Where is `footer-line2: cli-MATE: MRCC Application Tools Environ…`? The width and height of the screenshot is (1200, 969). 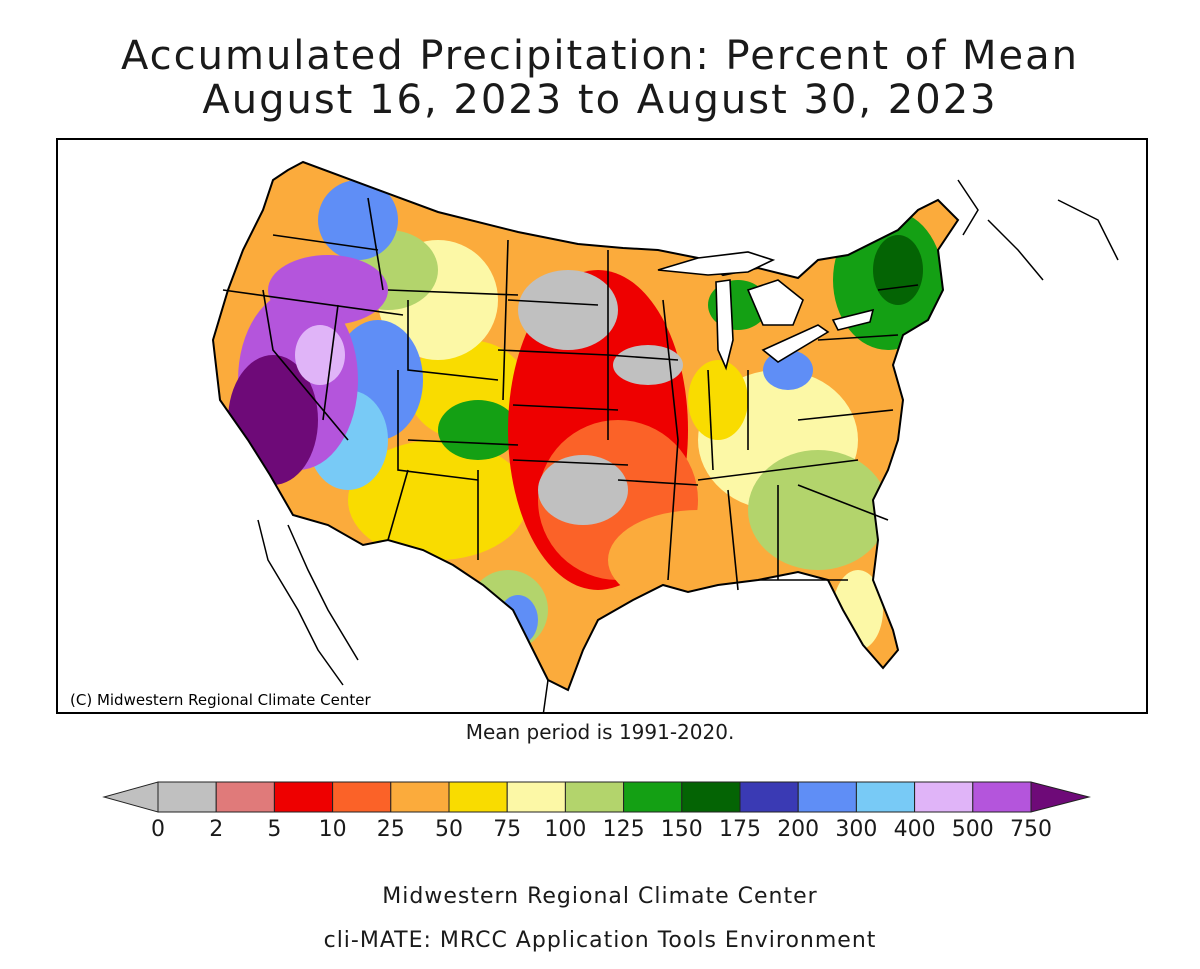 footer-line2: cli-MATE: MRCC Application Tools Environ… is located at coordinates (600, 940).